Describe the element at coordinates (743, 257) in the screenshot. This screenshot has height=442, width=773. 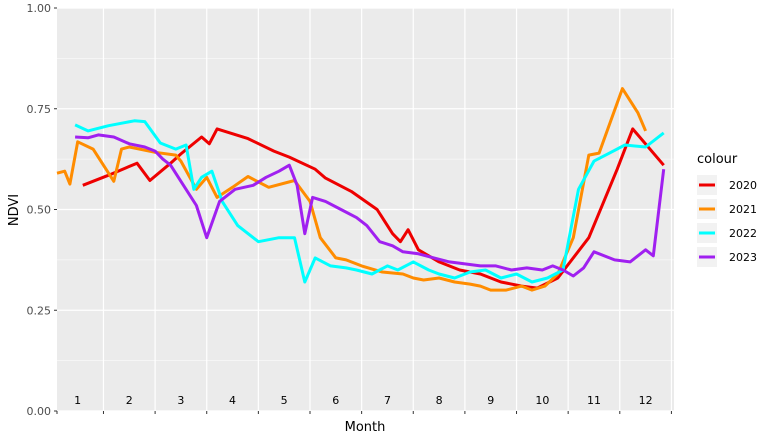
I see `legend-label-2023: 2023` at that location.